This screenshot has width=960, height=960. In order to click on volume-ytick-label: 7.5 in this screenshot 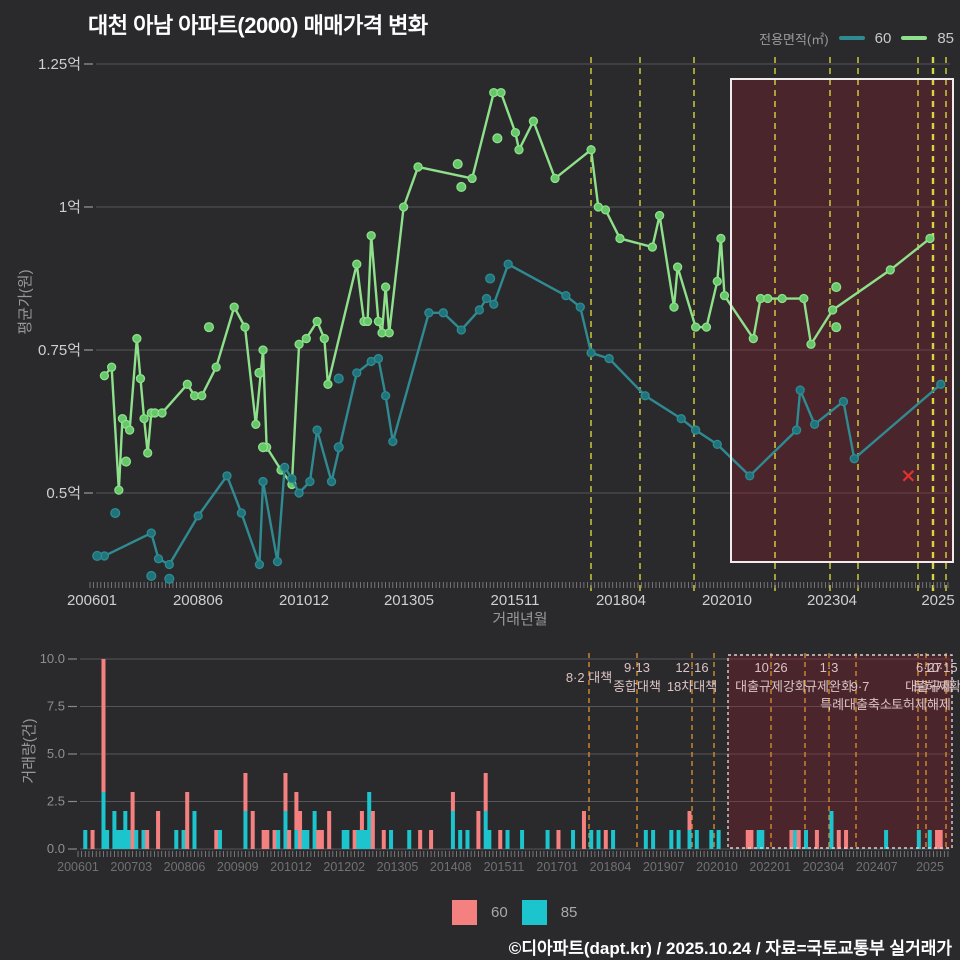, I will do `click(56, 706)`.